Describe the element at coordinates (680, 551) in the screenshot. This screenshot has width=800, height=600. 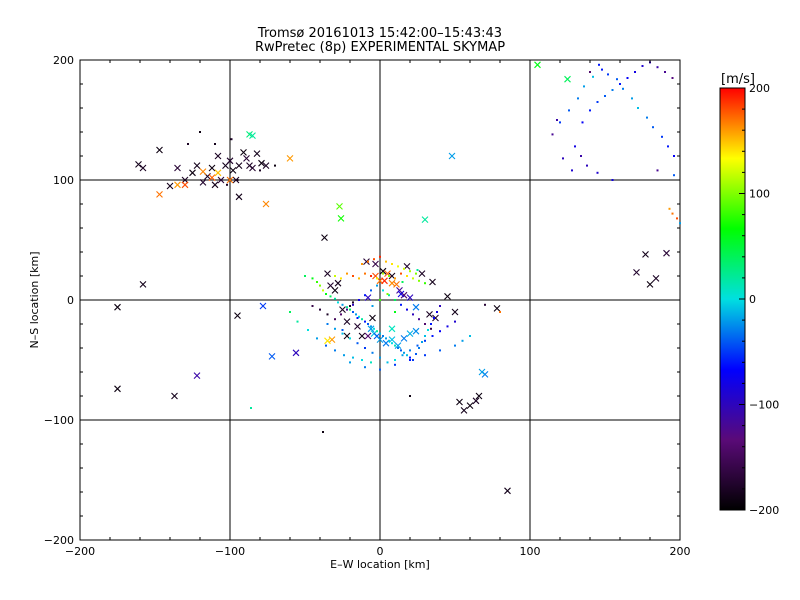
I see `x-tick-label: 200` at that location.